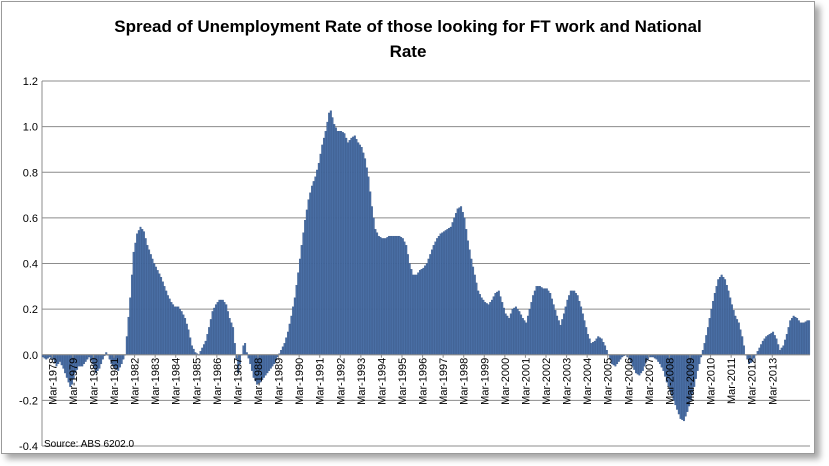  I want to click on x-tick-label: Mar-1980, so click(94, 381).